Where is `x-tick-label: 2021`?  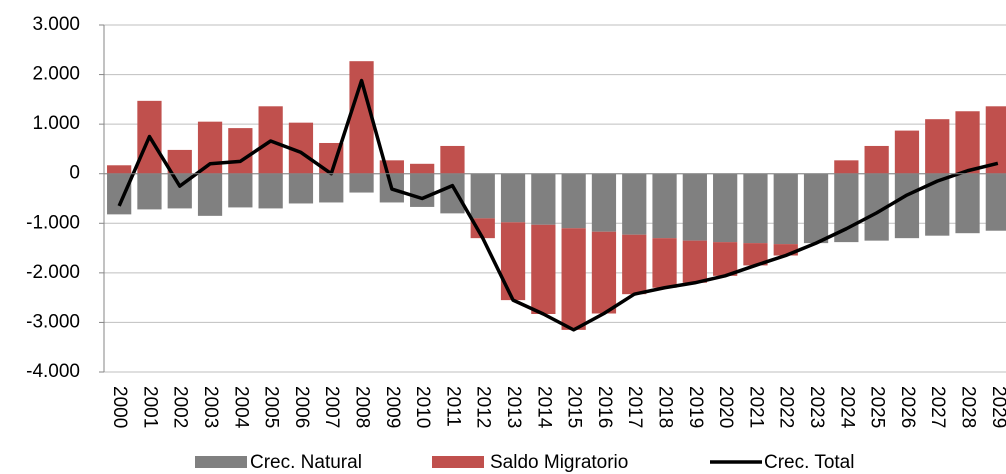
x-tick-label: 2021 is located at coordinates (755, 407).